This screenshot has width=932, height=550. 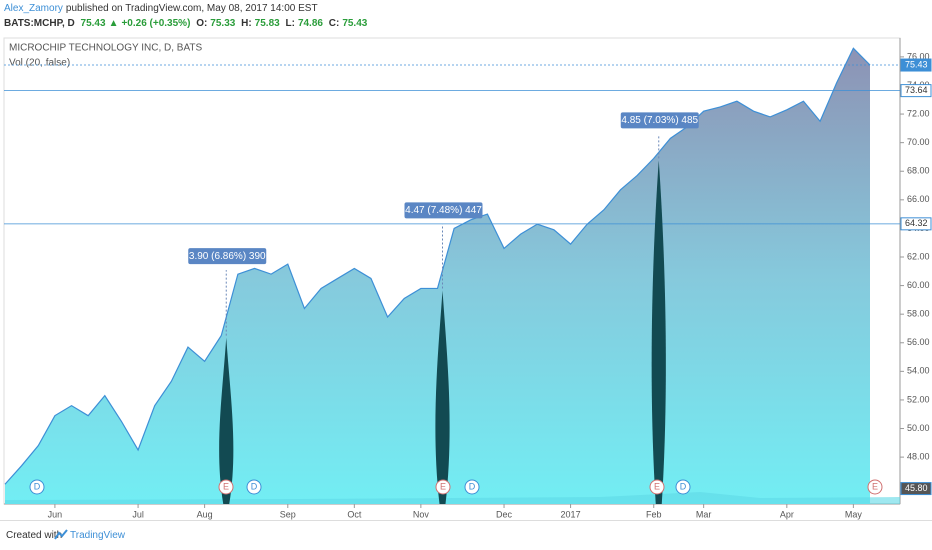 What do you see at coordinates (918, 314) in the screenshot?
I see `y-tick-label: 58.00` at bounding box center [918, 314].